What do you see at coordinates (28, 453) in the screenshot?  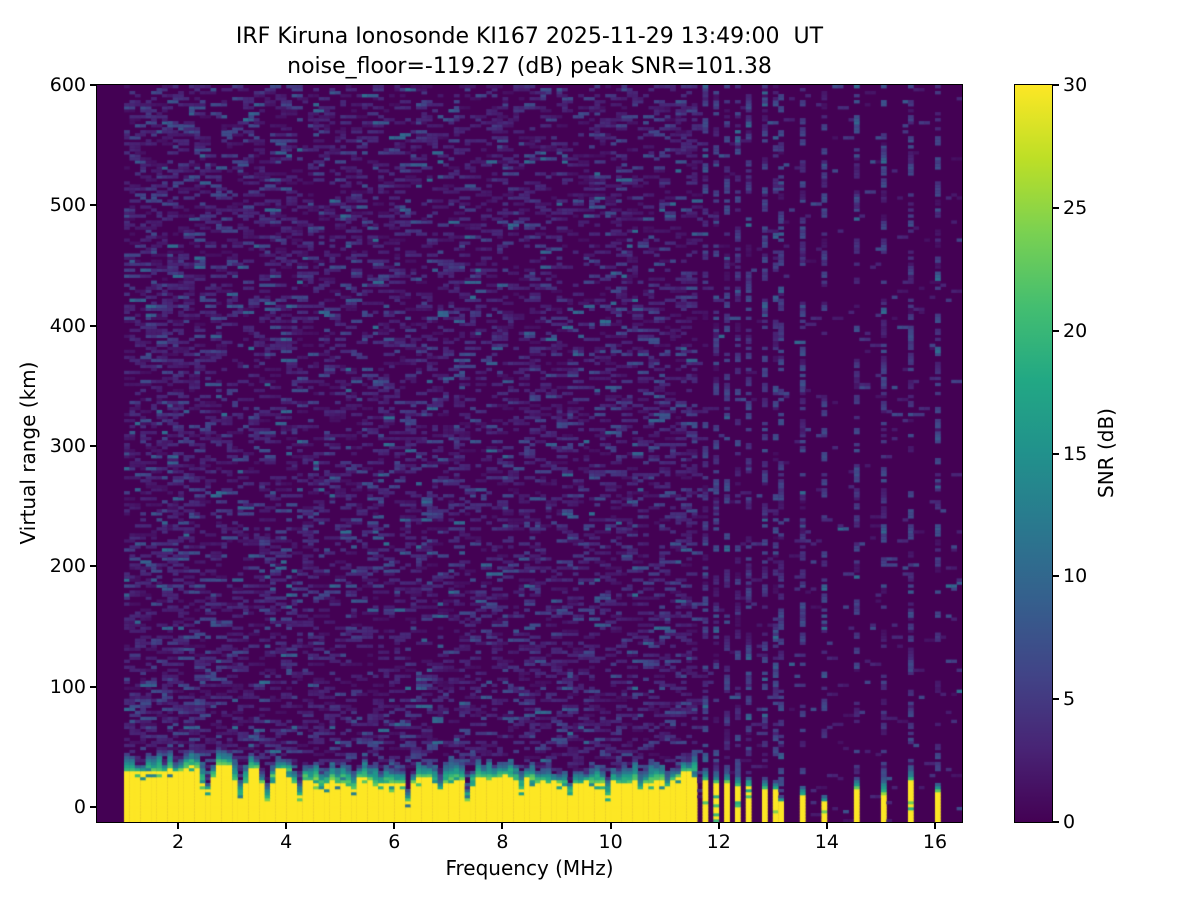 I see `y-axis-label: Virtual range (km)` at bounding box center [28, 453].